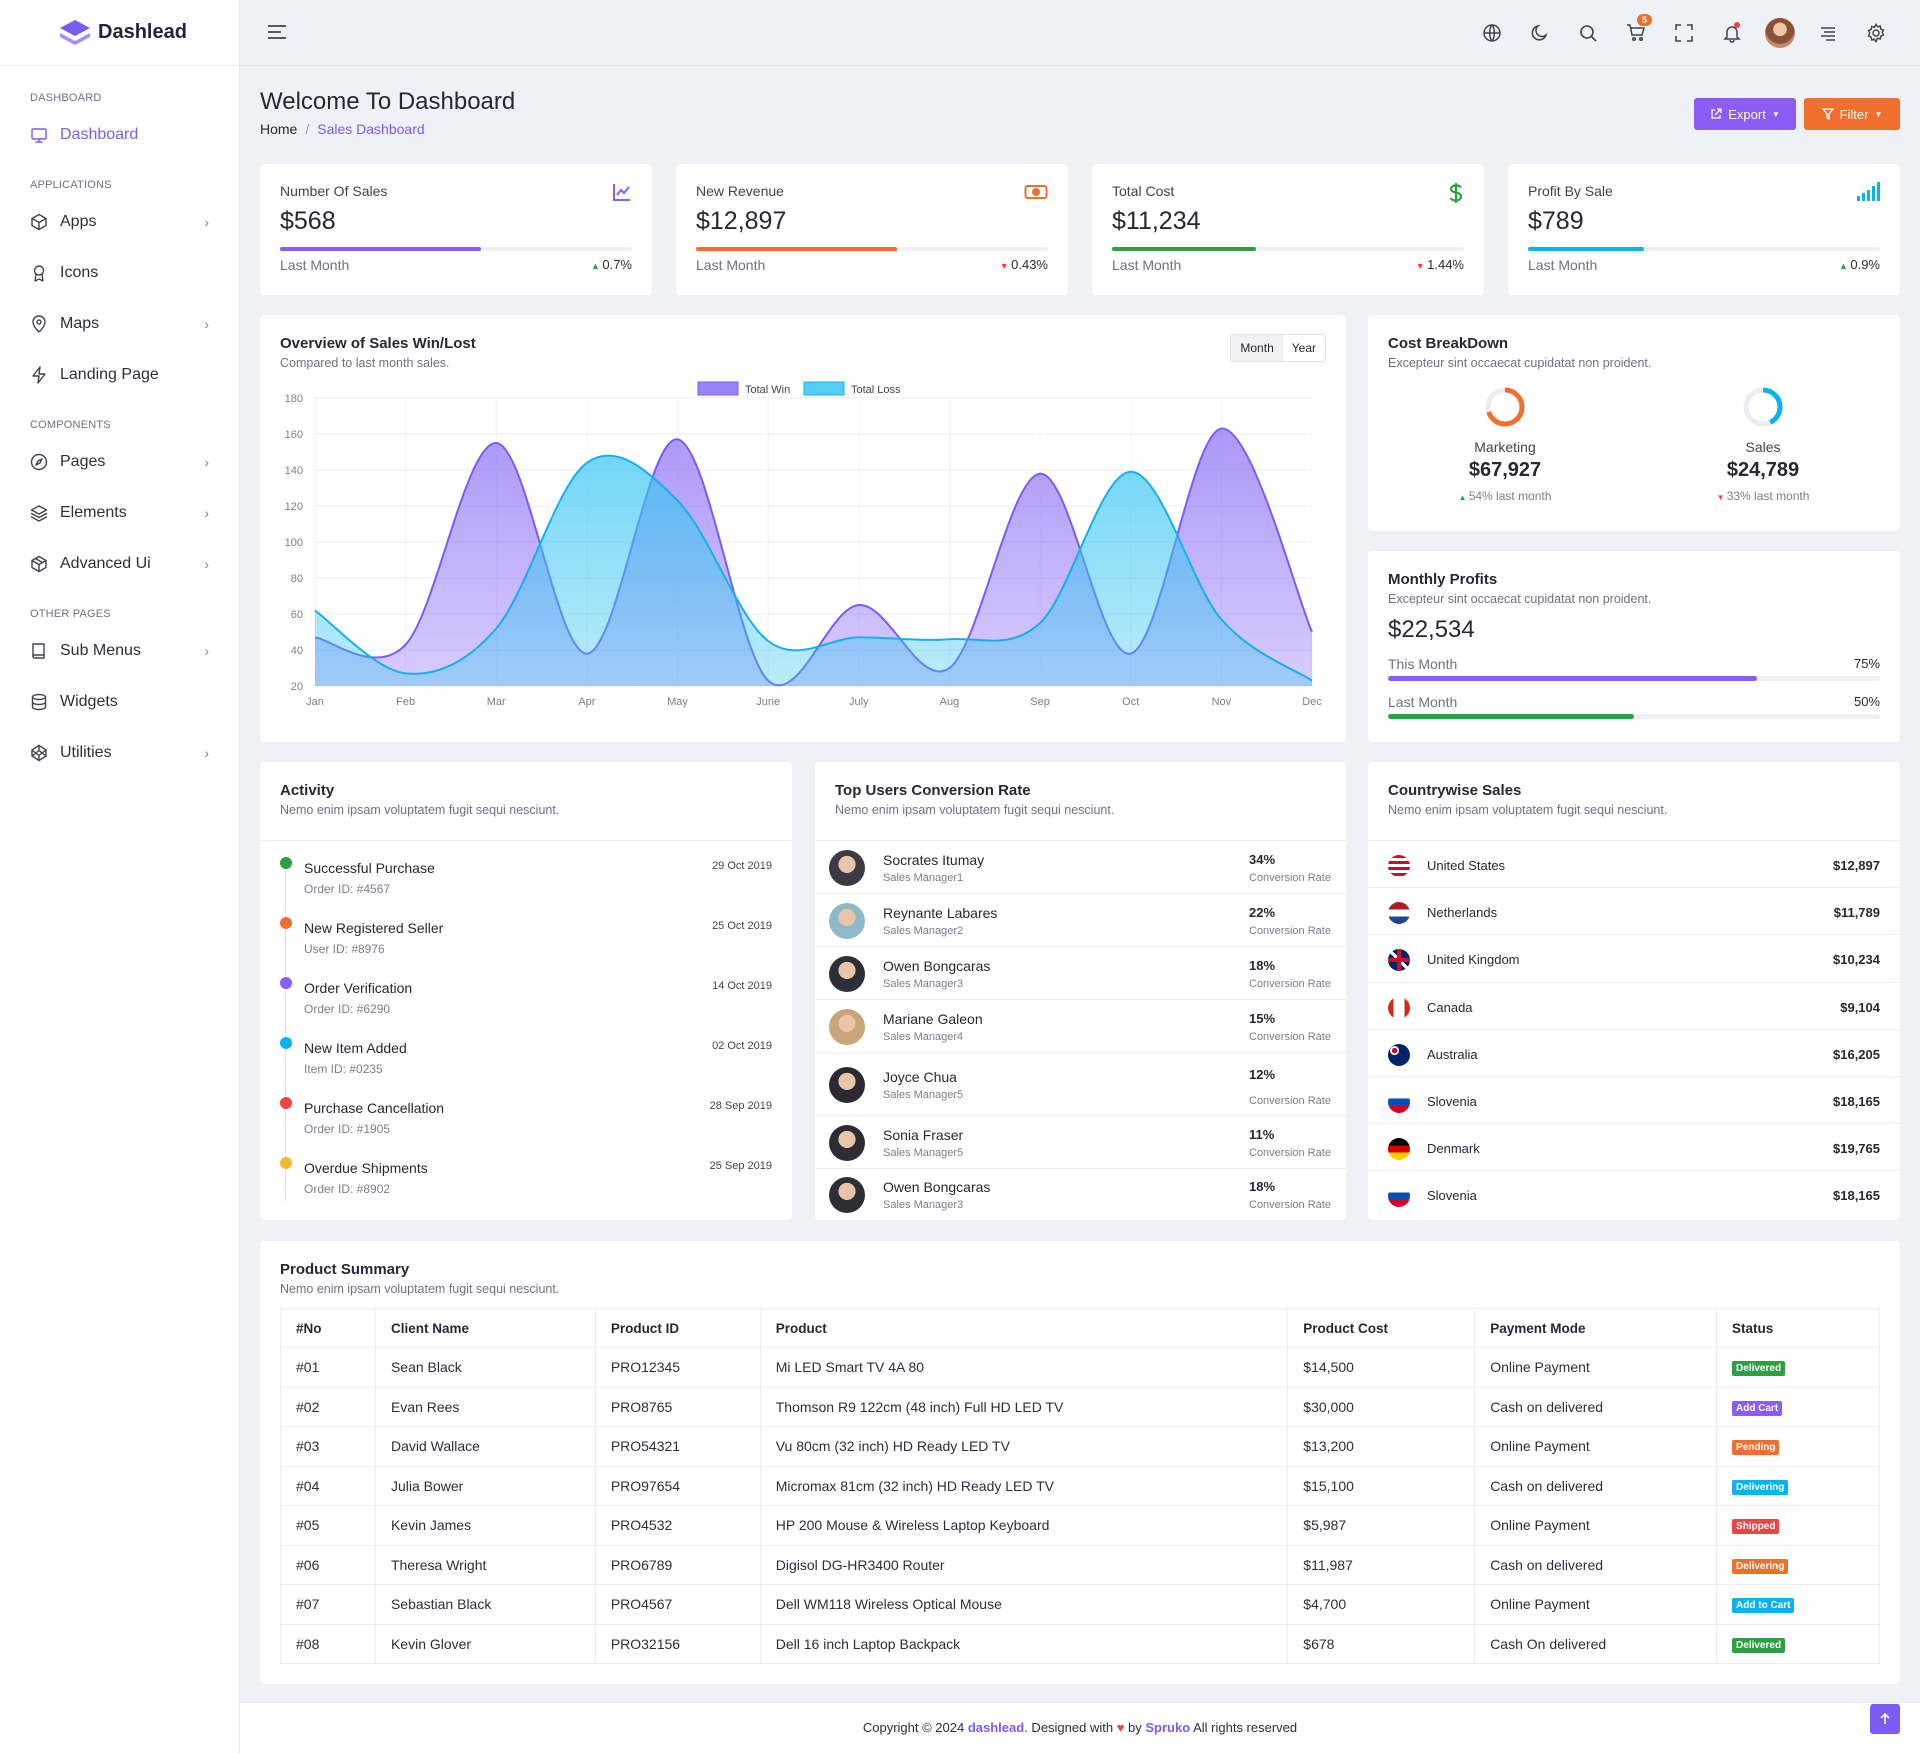 This screenshot has height=1753, width=1920. What do you see at coordinates (485, 1367) in the screenshot?
I see `cell-client: Sean Black` at bounding box center [485, 1367].